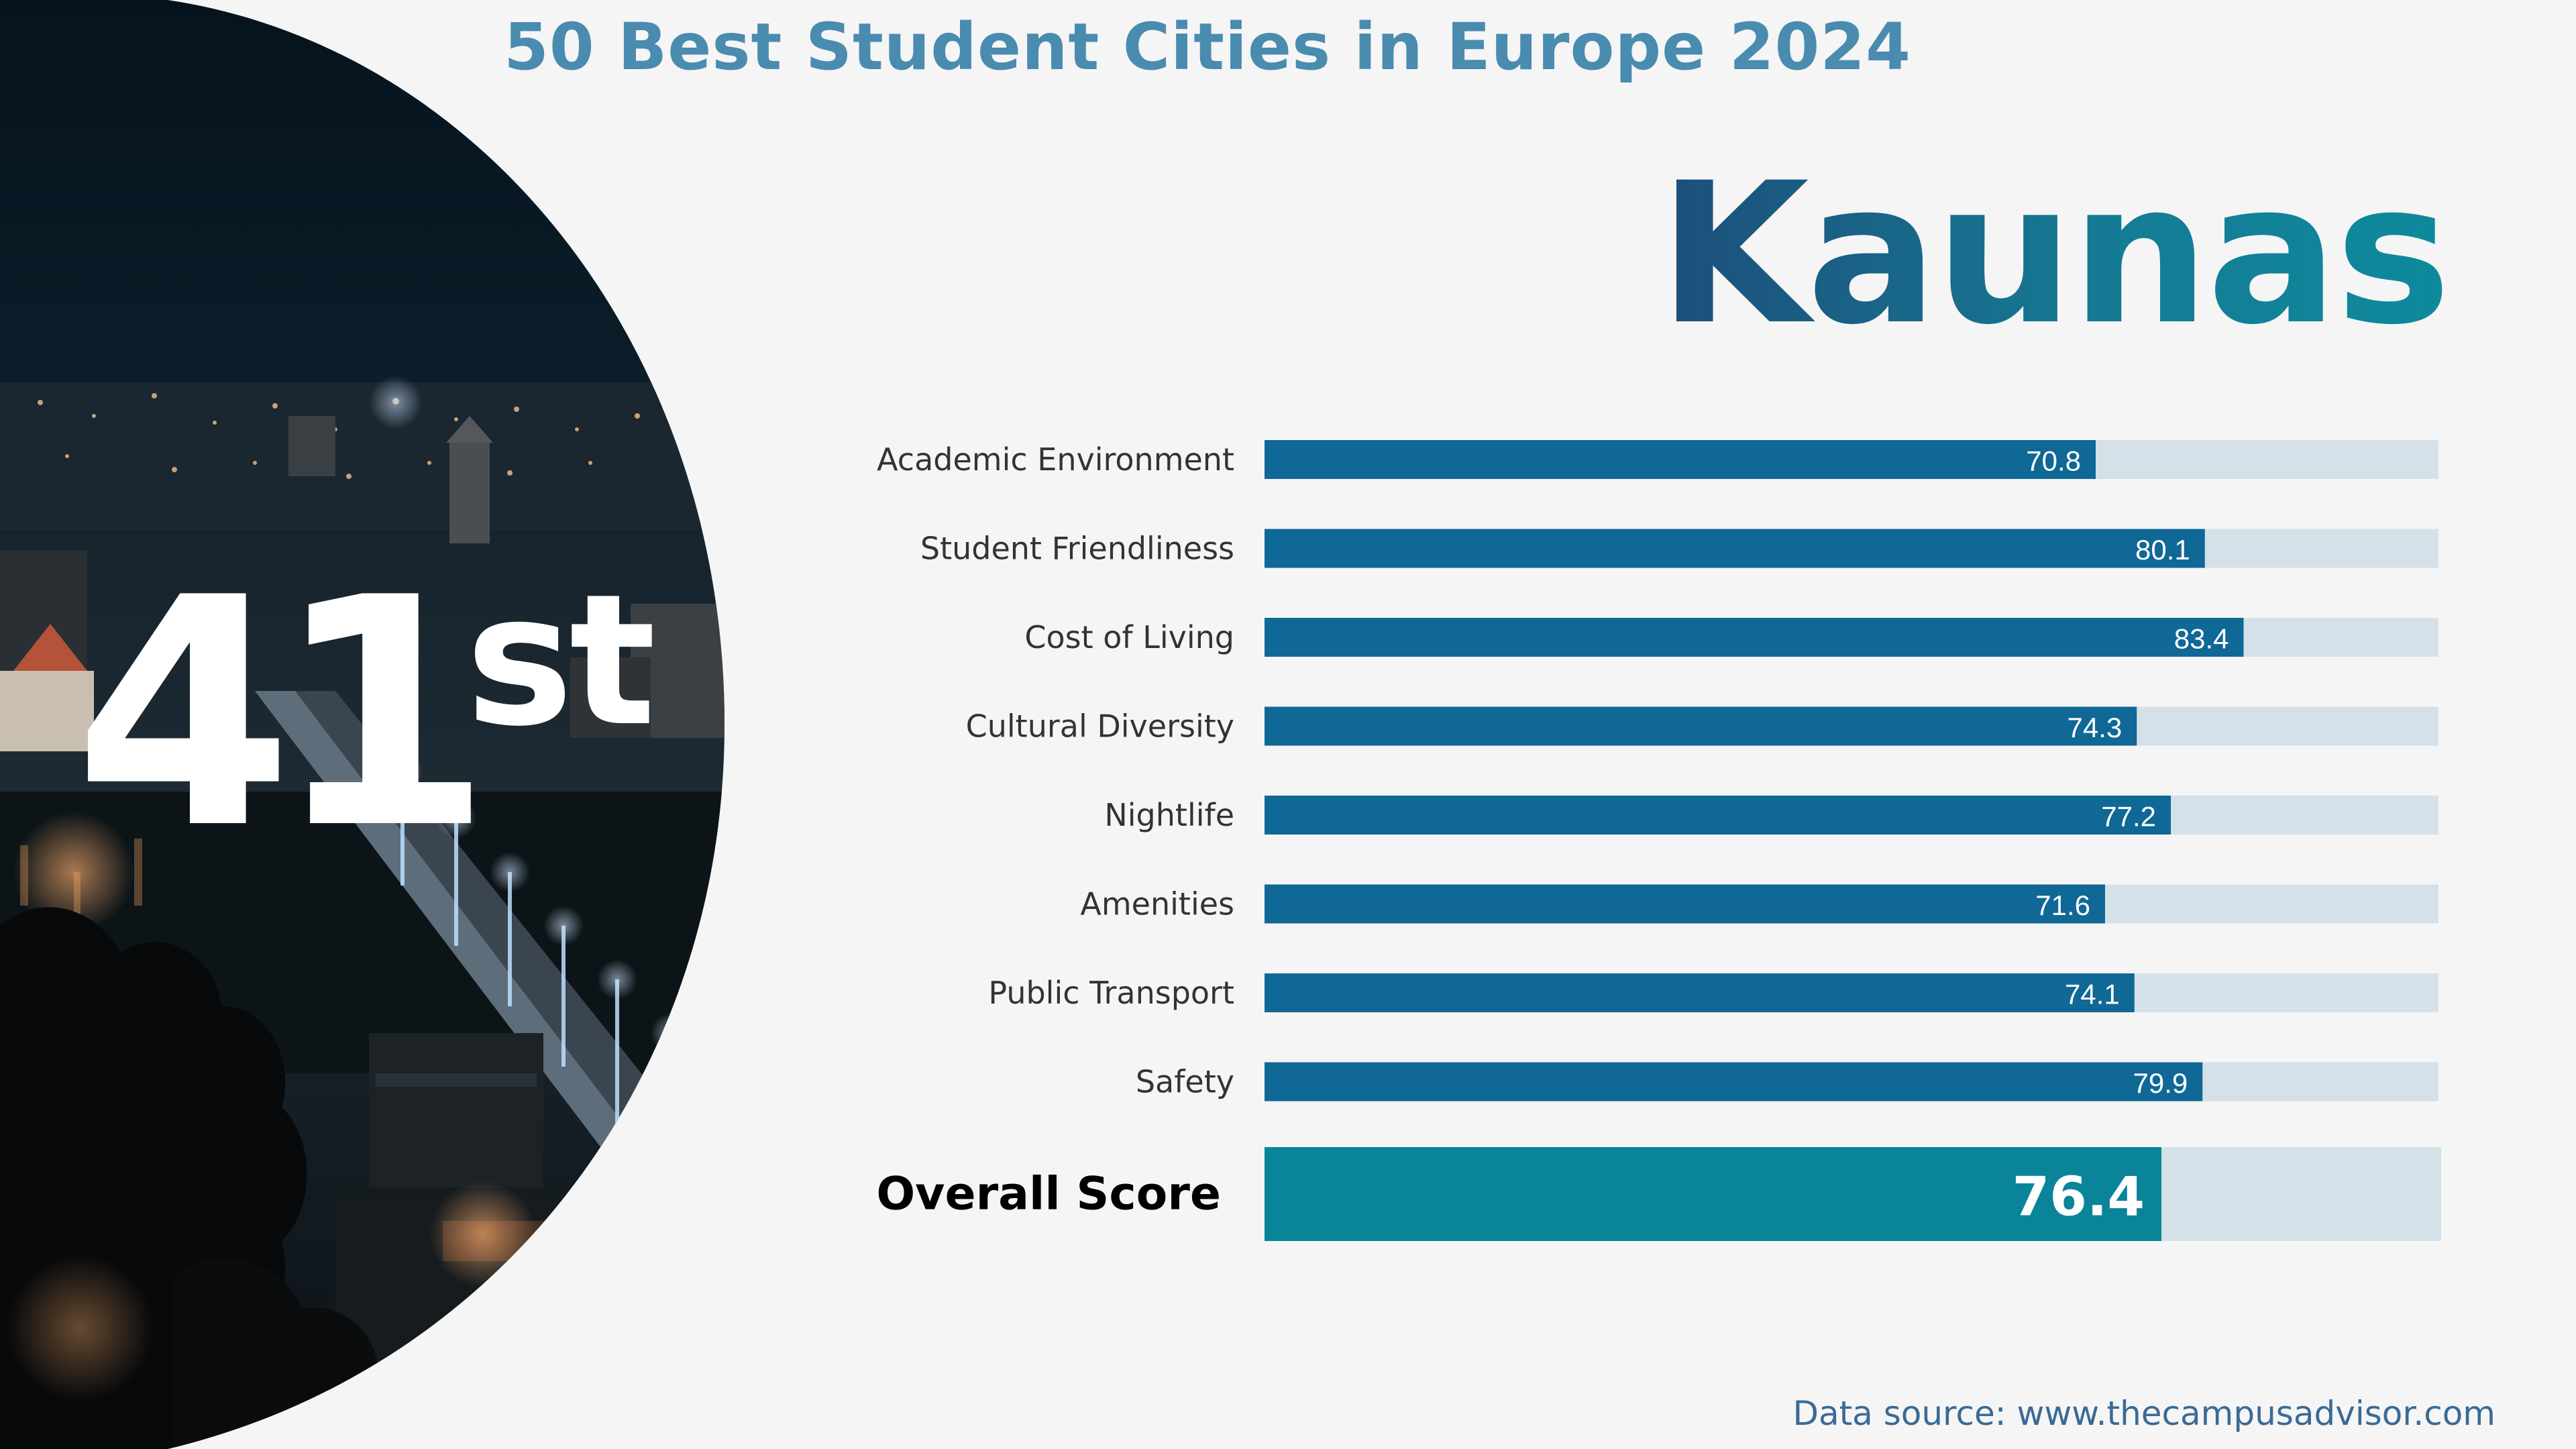 This screenshot has width=2576, height=1449. I want to click on category-label: Cultural Diversity, so click(1100, 726).